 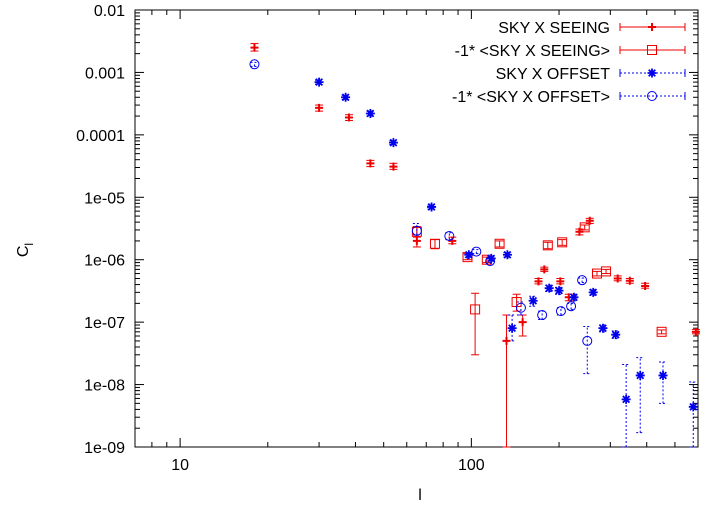 I want to click on y-tick-label: 1e-07, so click(x=104, y=323).